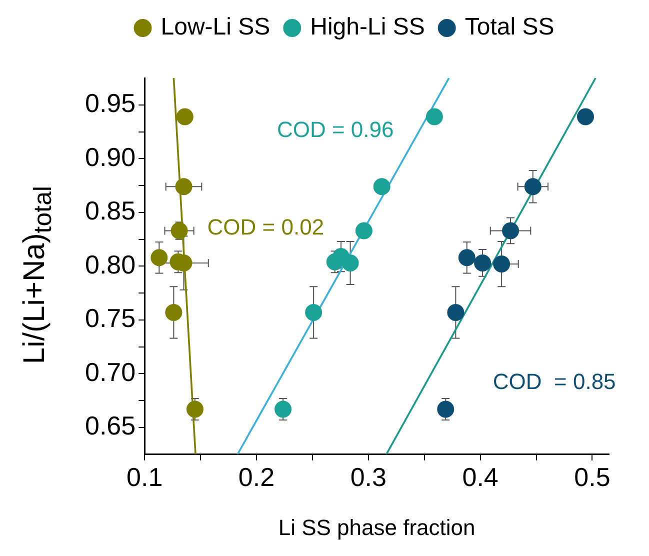  What do you see at coordinates (110, 157) in the screenshot?
I see `y-tick-label: 0.90` at bounding box center [110, 157].